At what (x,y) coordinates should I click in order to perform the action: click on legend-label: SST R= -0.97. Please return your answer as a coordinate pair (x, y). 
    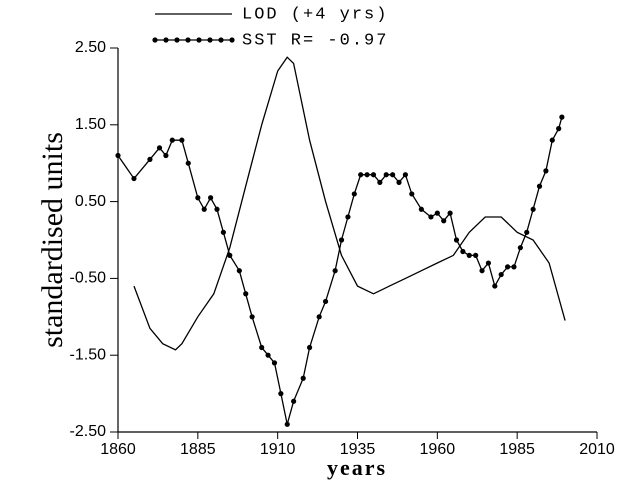
    Looking at the image, I should click on (315, 40).